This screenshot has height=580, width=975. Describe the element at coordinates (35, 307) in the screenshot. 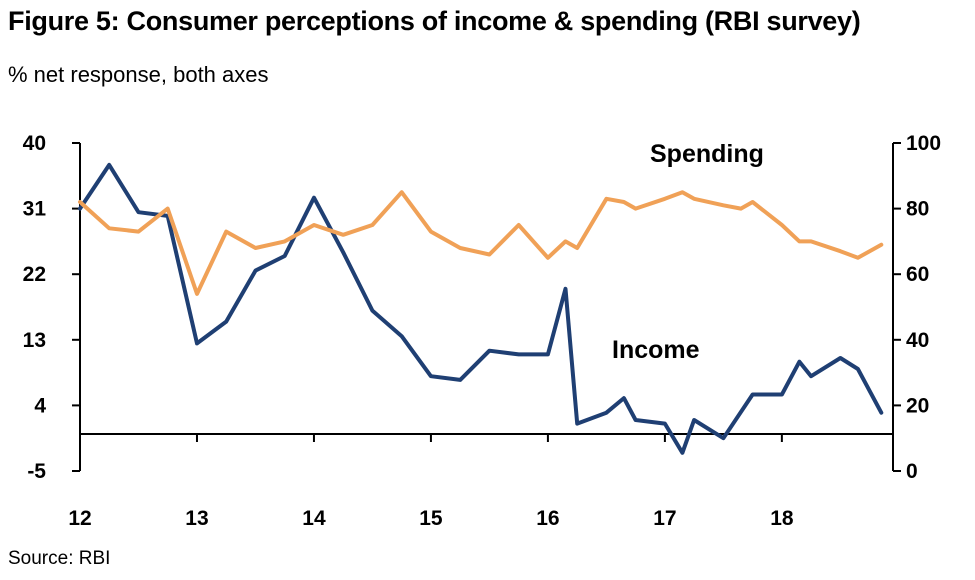

I see `left-axis-tick-labels: 40 31 22 13 4 -5` at that location.